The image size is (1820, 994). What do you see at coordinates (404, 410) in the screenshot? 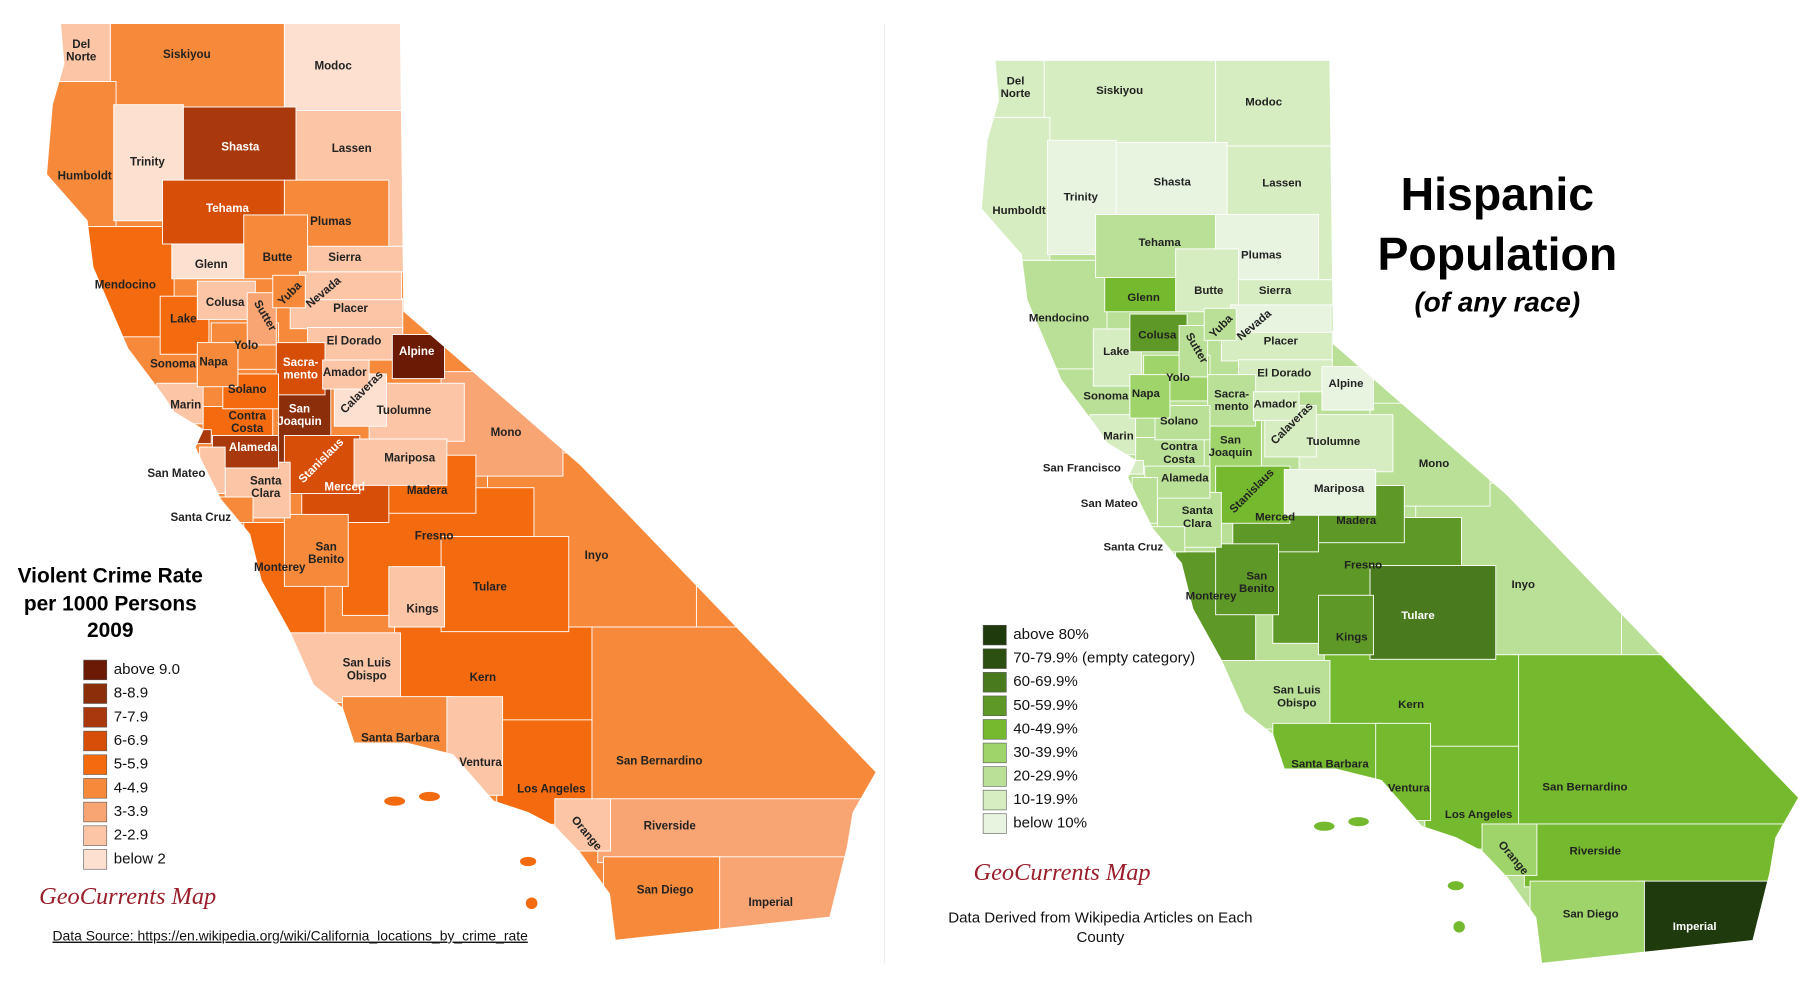
I see `county-label-line: Tuolumne` at bounding box center [404, 410].